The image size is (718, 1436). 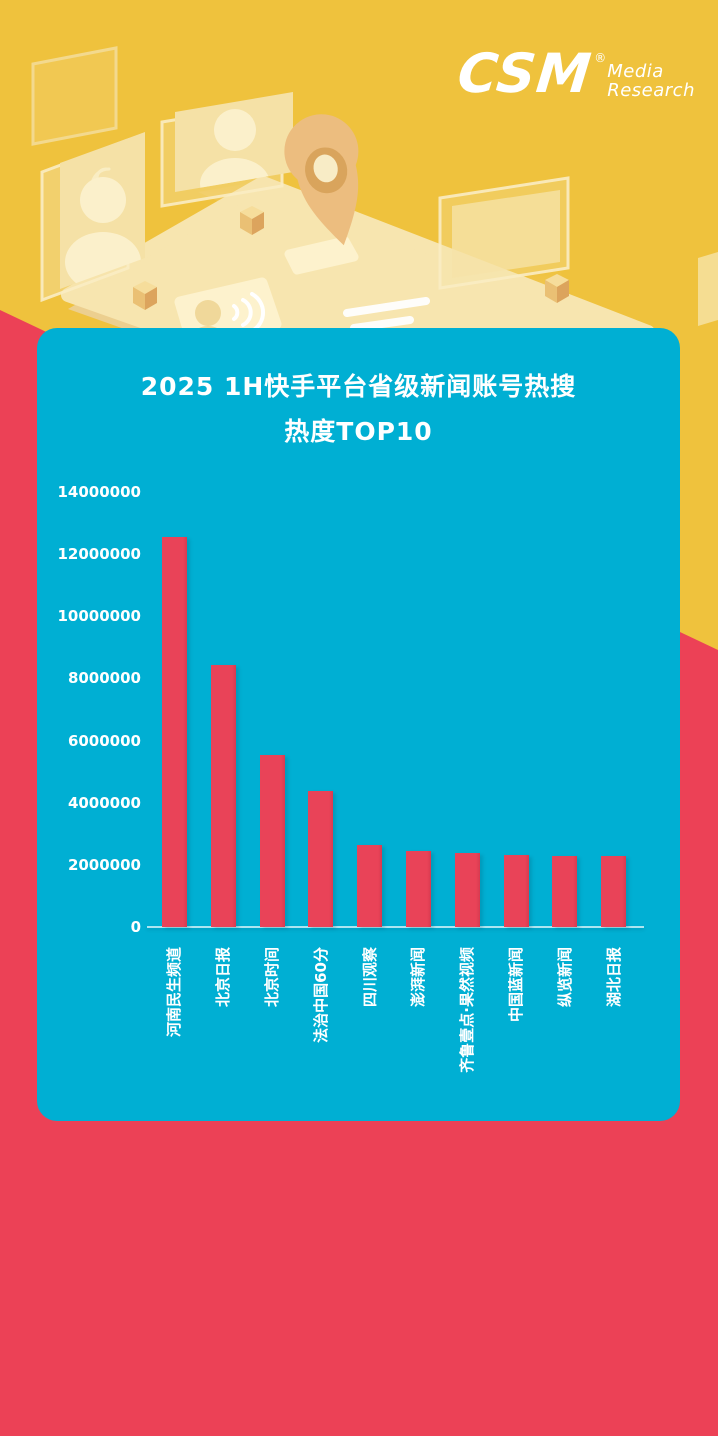 I want to click on x-axis-tick-label: 北京日报, so click(x=223, y=977).